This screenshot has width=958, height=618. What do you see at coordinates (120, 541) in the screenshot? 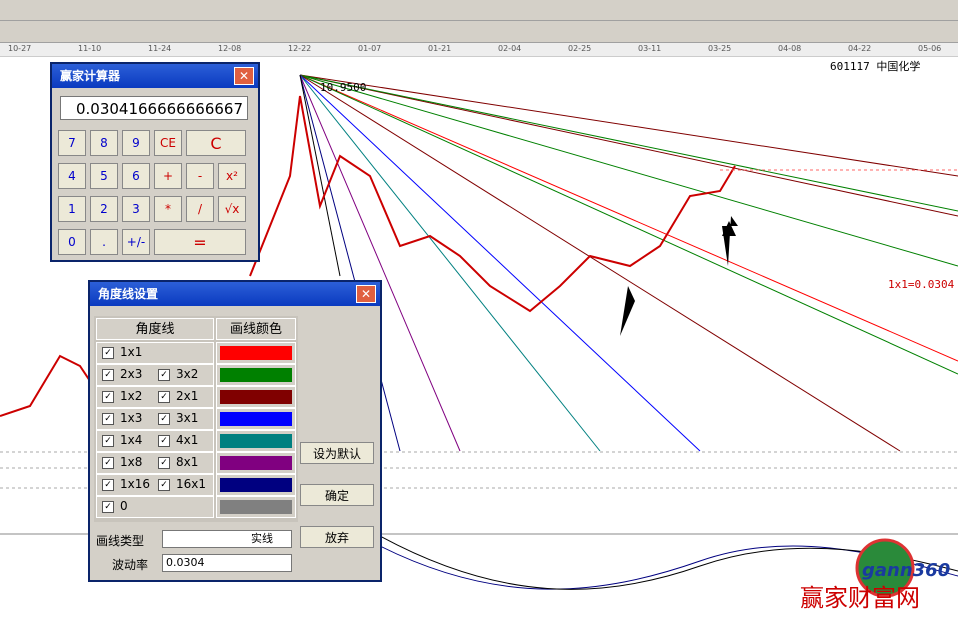
I see `line-type-label: 画线类型` at bounding box center [120, 541].